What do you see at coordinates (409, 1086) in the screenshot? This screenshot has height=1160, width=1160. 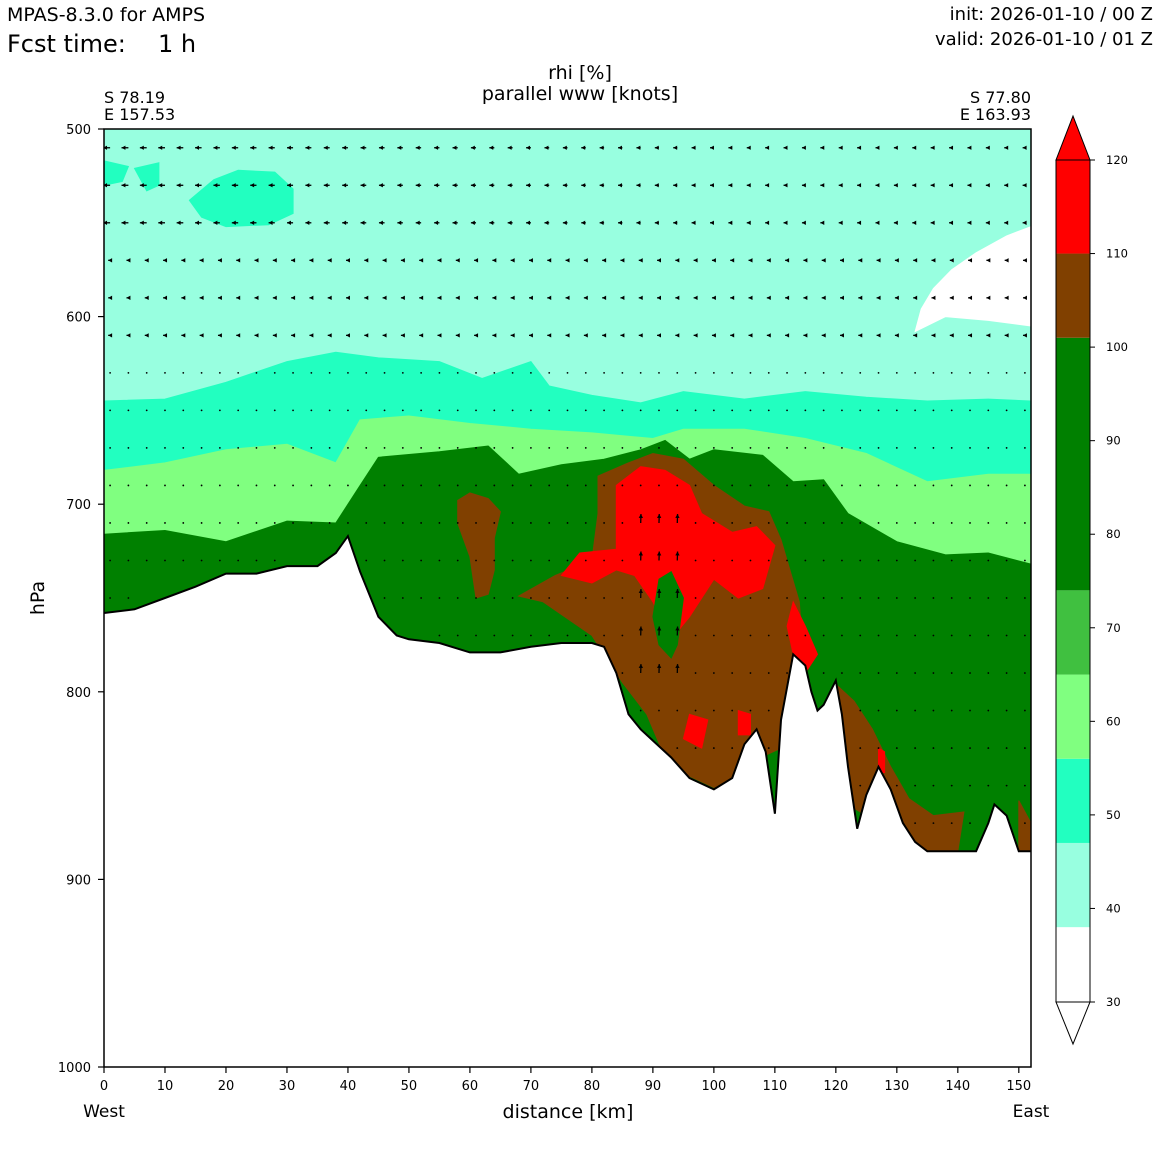 I see `x-tick-label: 50` at bounding box center [409, 1086].